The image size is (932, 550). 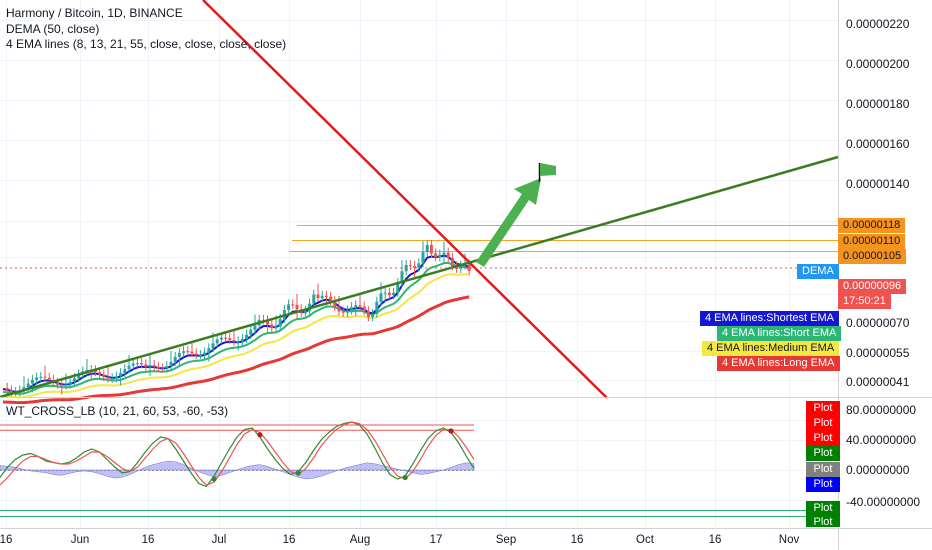 I want to click on osc-cross-dot, so click(x=451, y=431).